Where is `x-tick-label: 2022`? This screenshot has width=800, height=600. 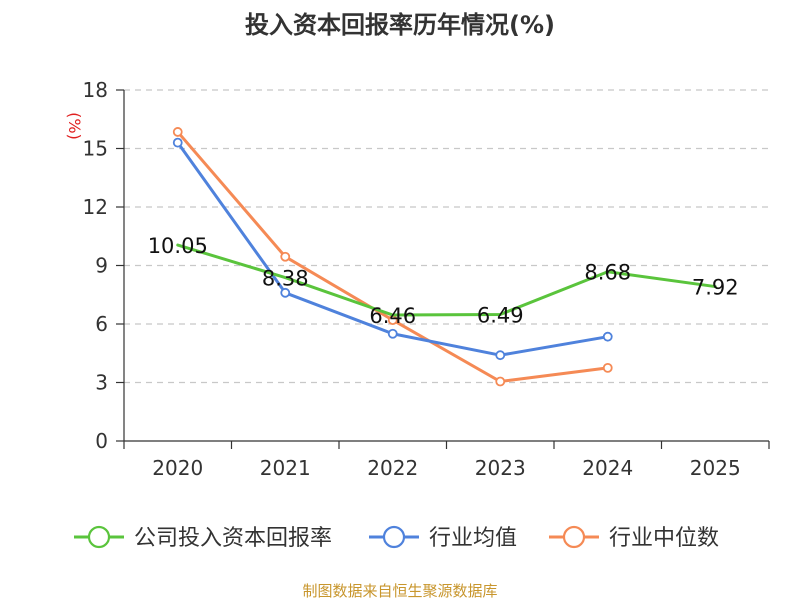 x-tick-label: 2022 is located at coordinates (392, 468).